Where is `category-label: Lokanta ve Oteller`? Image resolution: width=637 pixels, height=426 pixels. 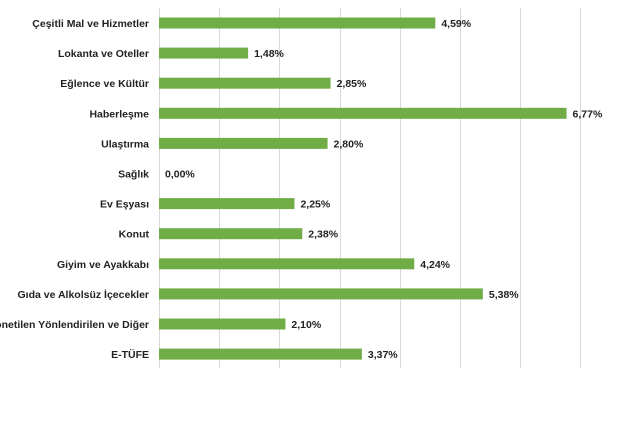 category-label: Lokanta ve Oteller is located at coordinates (103, 54).